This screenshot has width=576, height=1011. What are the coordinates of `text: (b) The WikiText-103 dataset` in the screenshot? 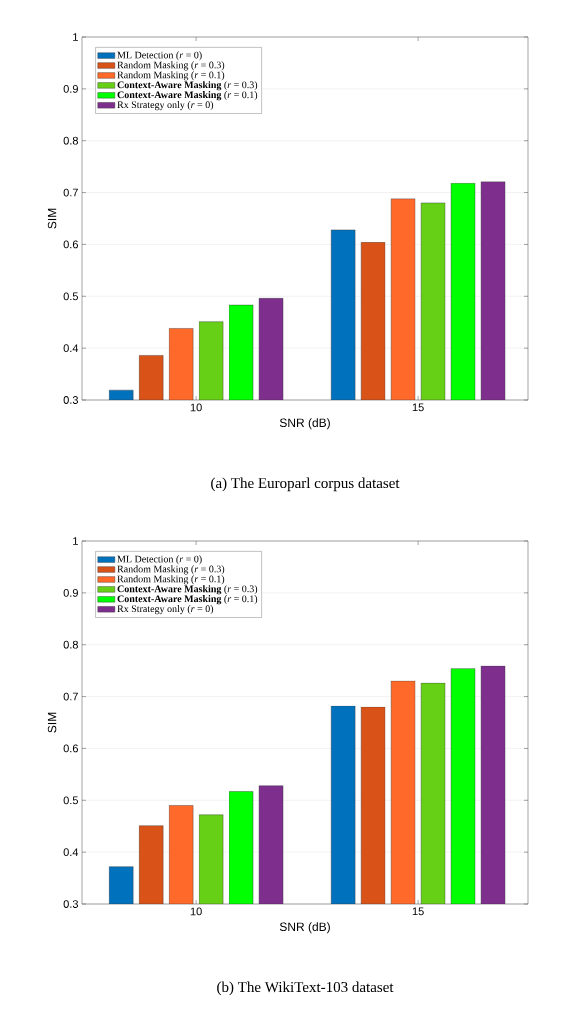 It's located at (305, 988).